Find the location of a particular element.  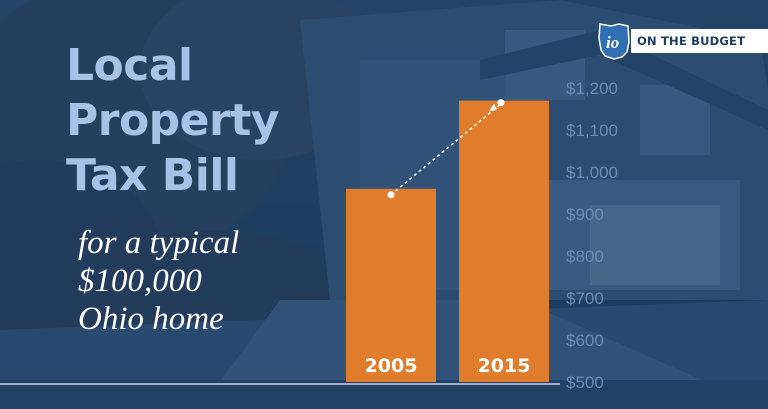

bar-2005 is located at coordinates (391, 285).